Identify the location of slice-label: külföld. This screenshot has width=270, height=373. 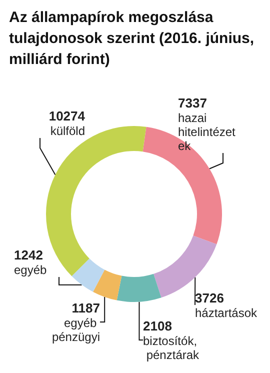
(67, 131).